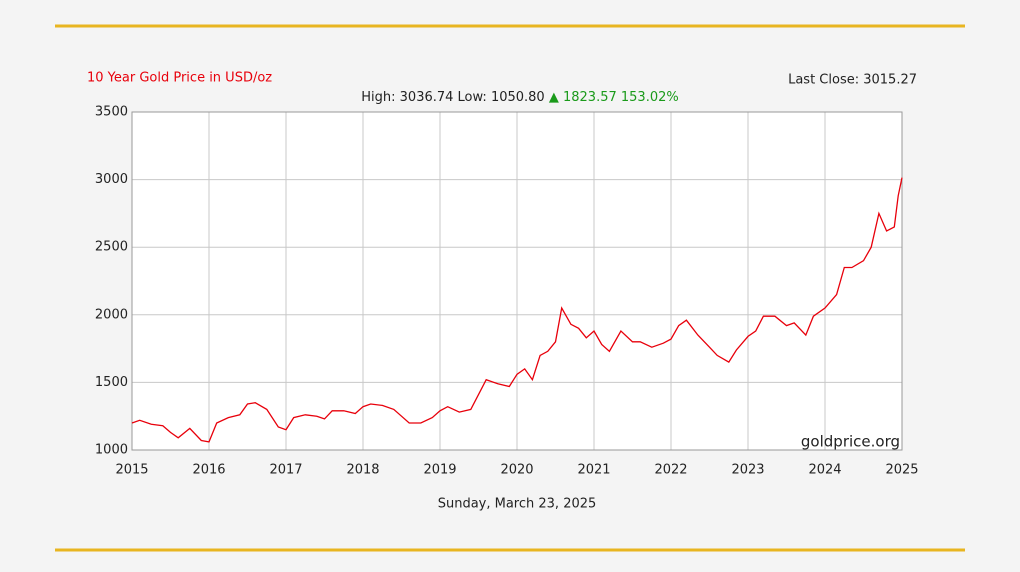  Describe the element at coordinates (439, 470) in the screenshot. I see `x-tick-label: 2019` at that location.